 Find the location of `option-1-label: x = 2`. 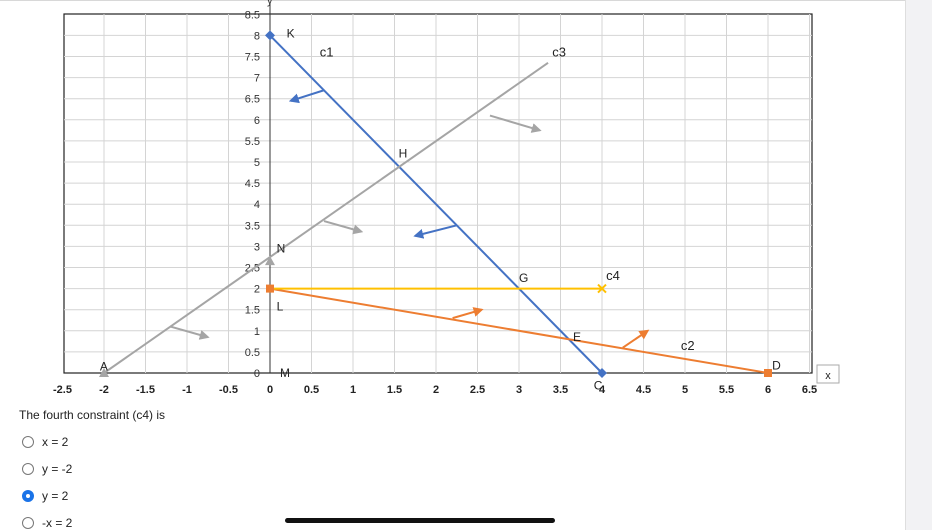

option-1-label: x = 2 is located at coordinates (55, 442).